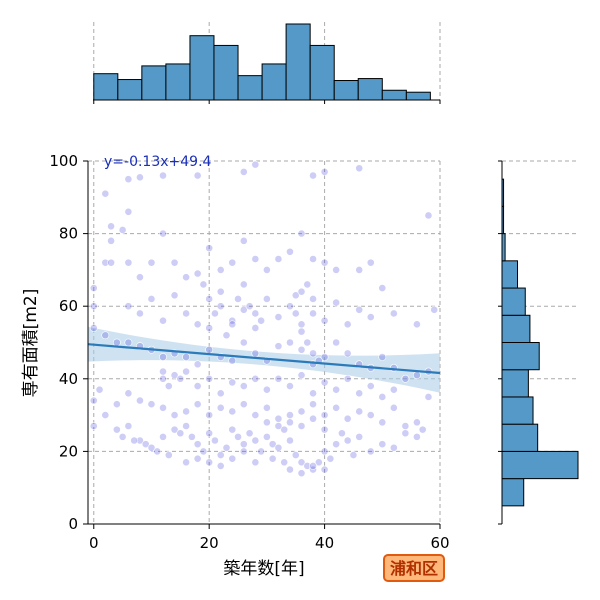 This screenshot has width=600, height=600. What do you see at coordinates (94, 543) in the screenshot?
I see `x-tick-label: 0` at bounding box center [94, 543].